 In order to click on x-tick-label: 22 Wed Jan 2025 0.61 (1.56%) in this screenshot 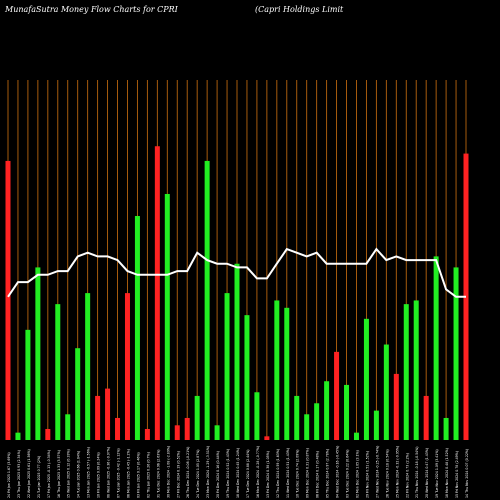, I will do `click(29, 473)`.